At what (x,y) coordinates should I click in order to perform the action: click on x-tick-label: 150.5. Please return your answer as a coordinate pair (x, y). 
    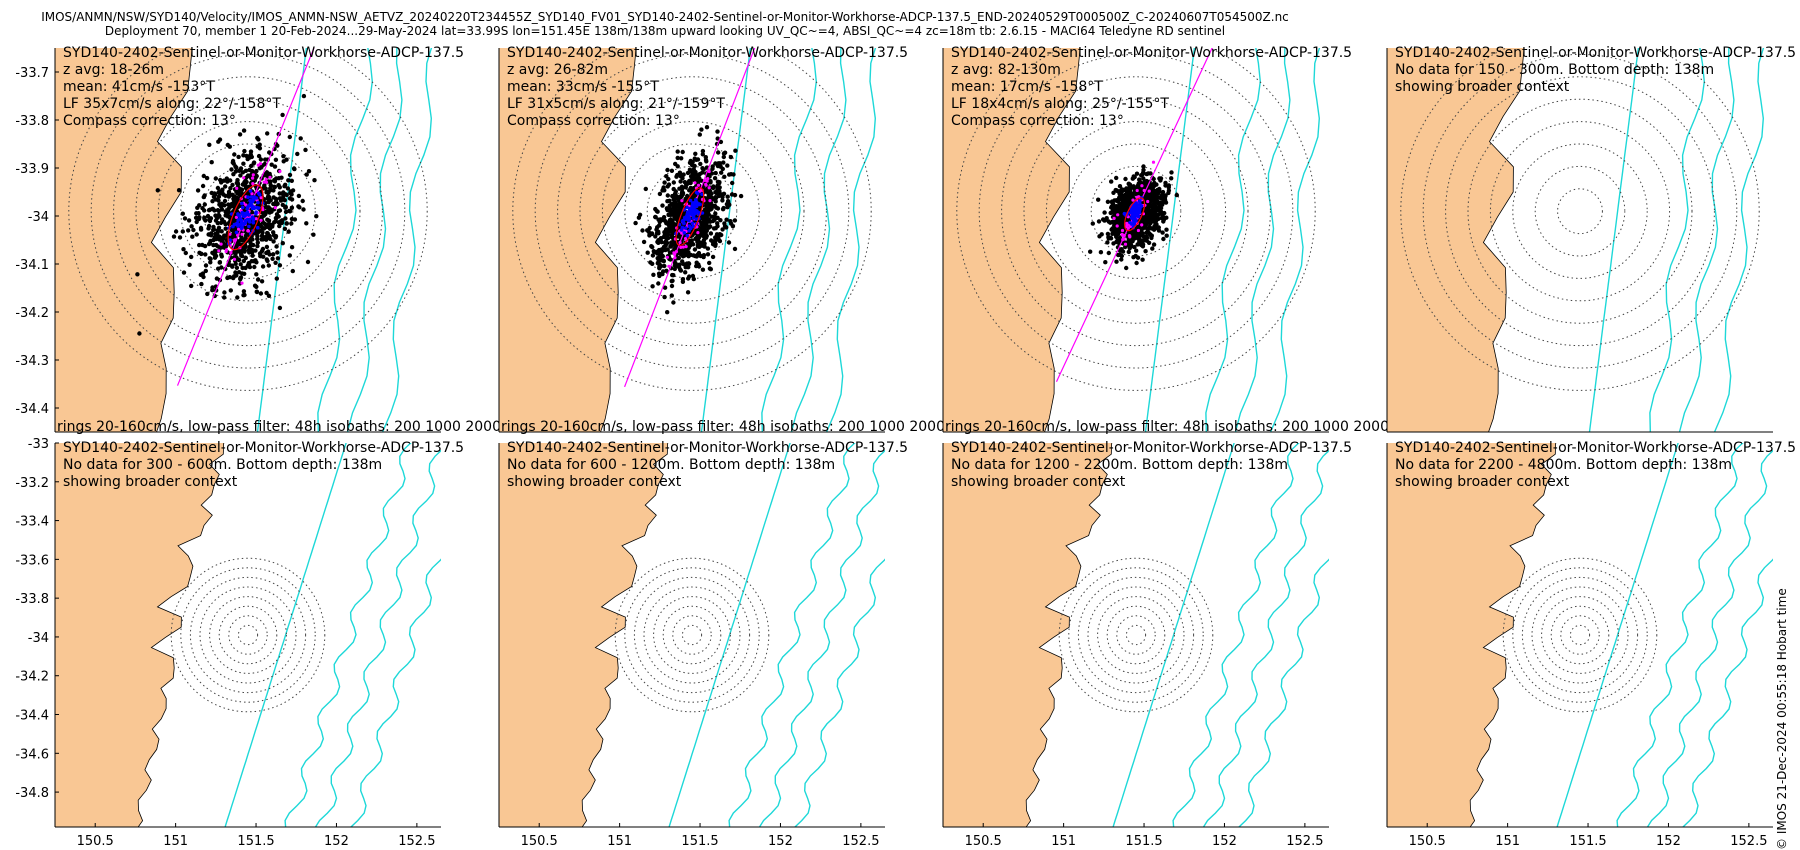
    Looking at the image, I should click on (983, 841).